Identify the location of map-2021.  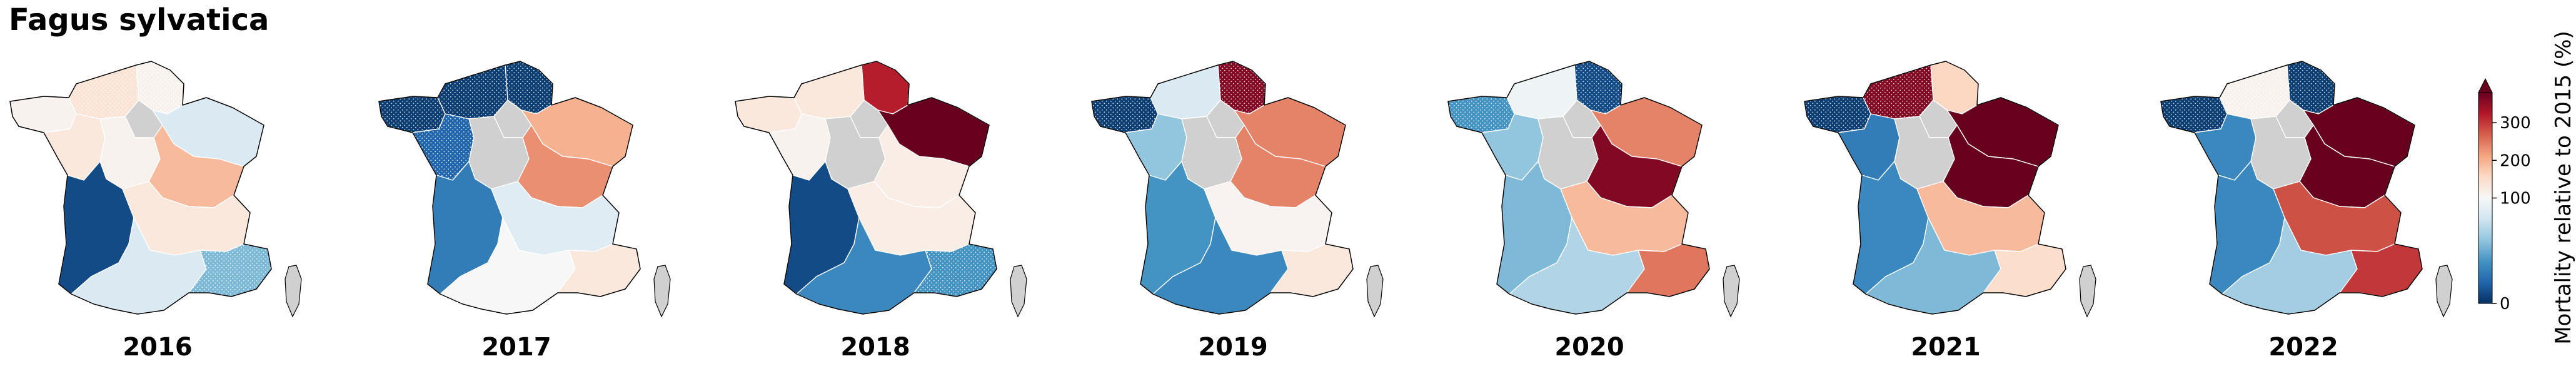
(1950, 189).